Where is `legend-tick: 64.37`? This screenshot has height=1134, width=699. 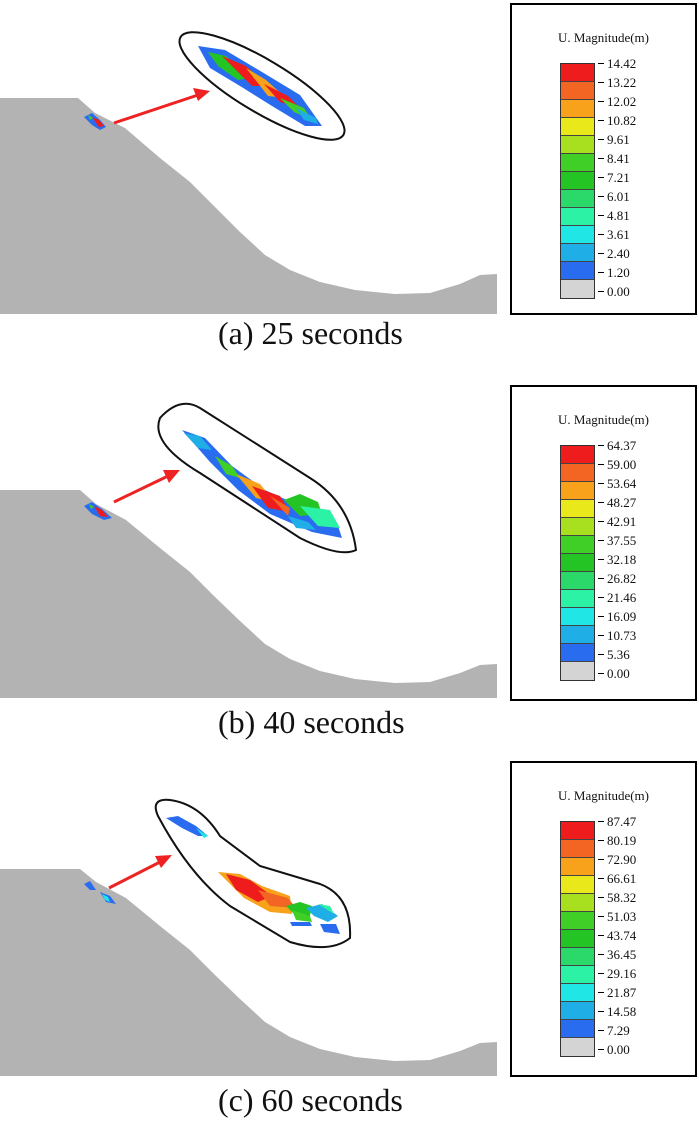 legend-tick: 64.37 is located at coordinates (617, 445).